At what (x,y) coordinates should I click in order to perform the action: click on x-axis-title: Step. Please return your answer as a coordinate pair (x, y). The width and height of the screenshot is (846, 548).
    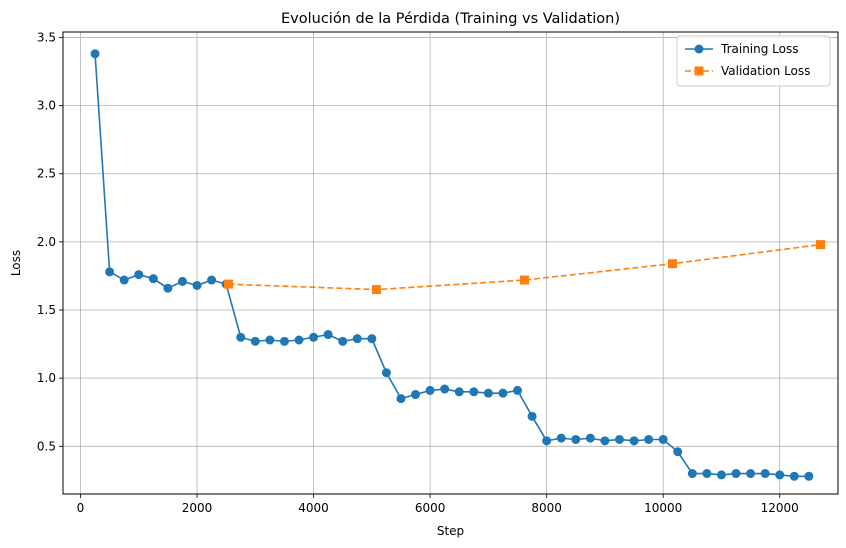
    Looking at the image, I should click on (450, 531).